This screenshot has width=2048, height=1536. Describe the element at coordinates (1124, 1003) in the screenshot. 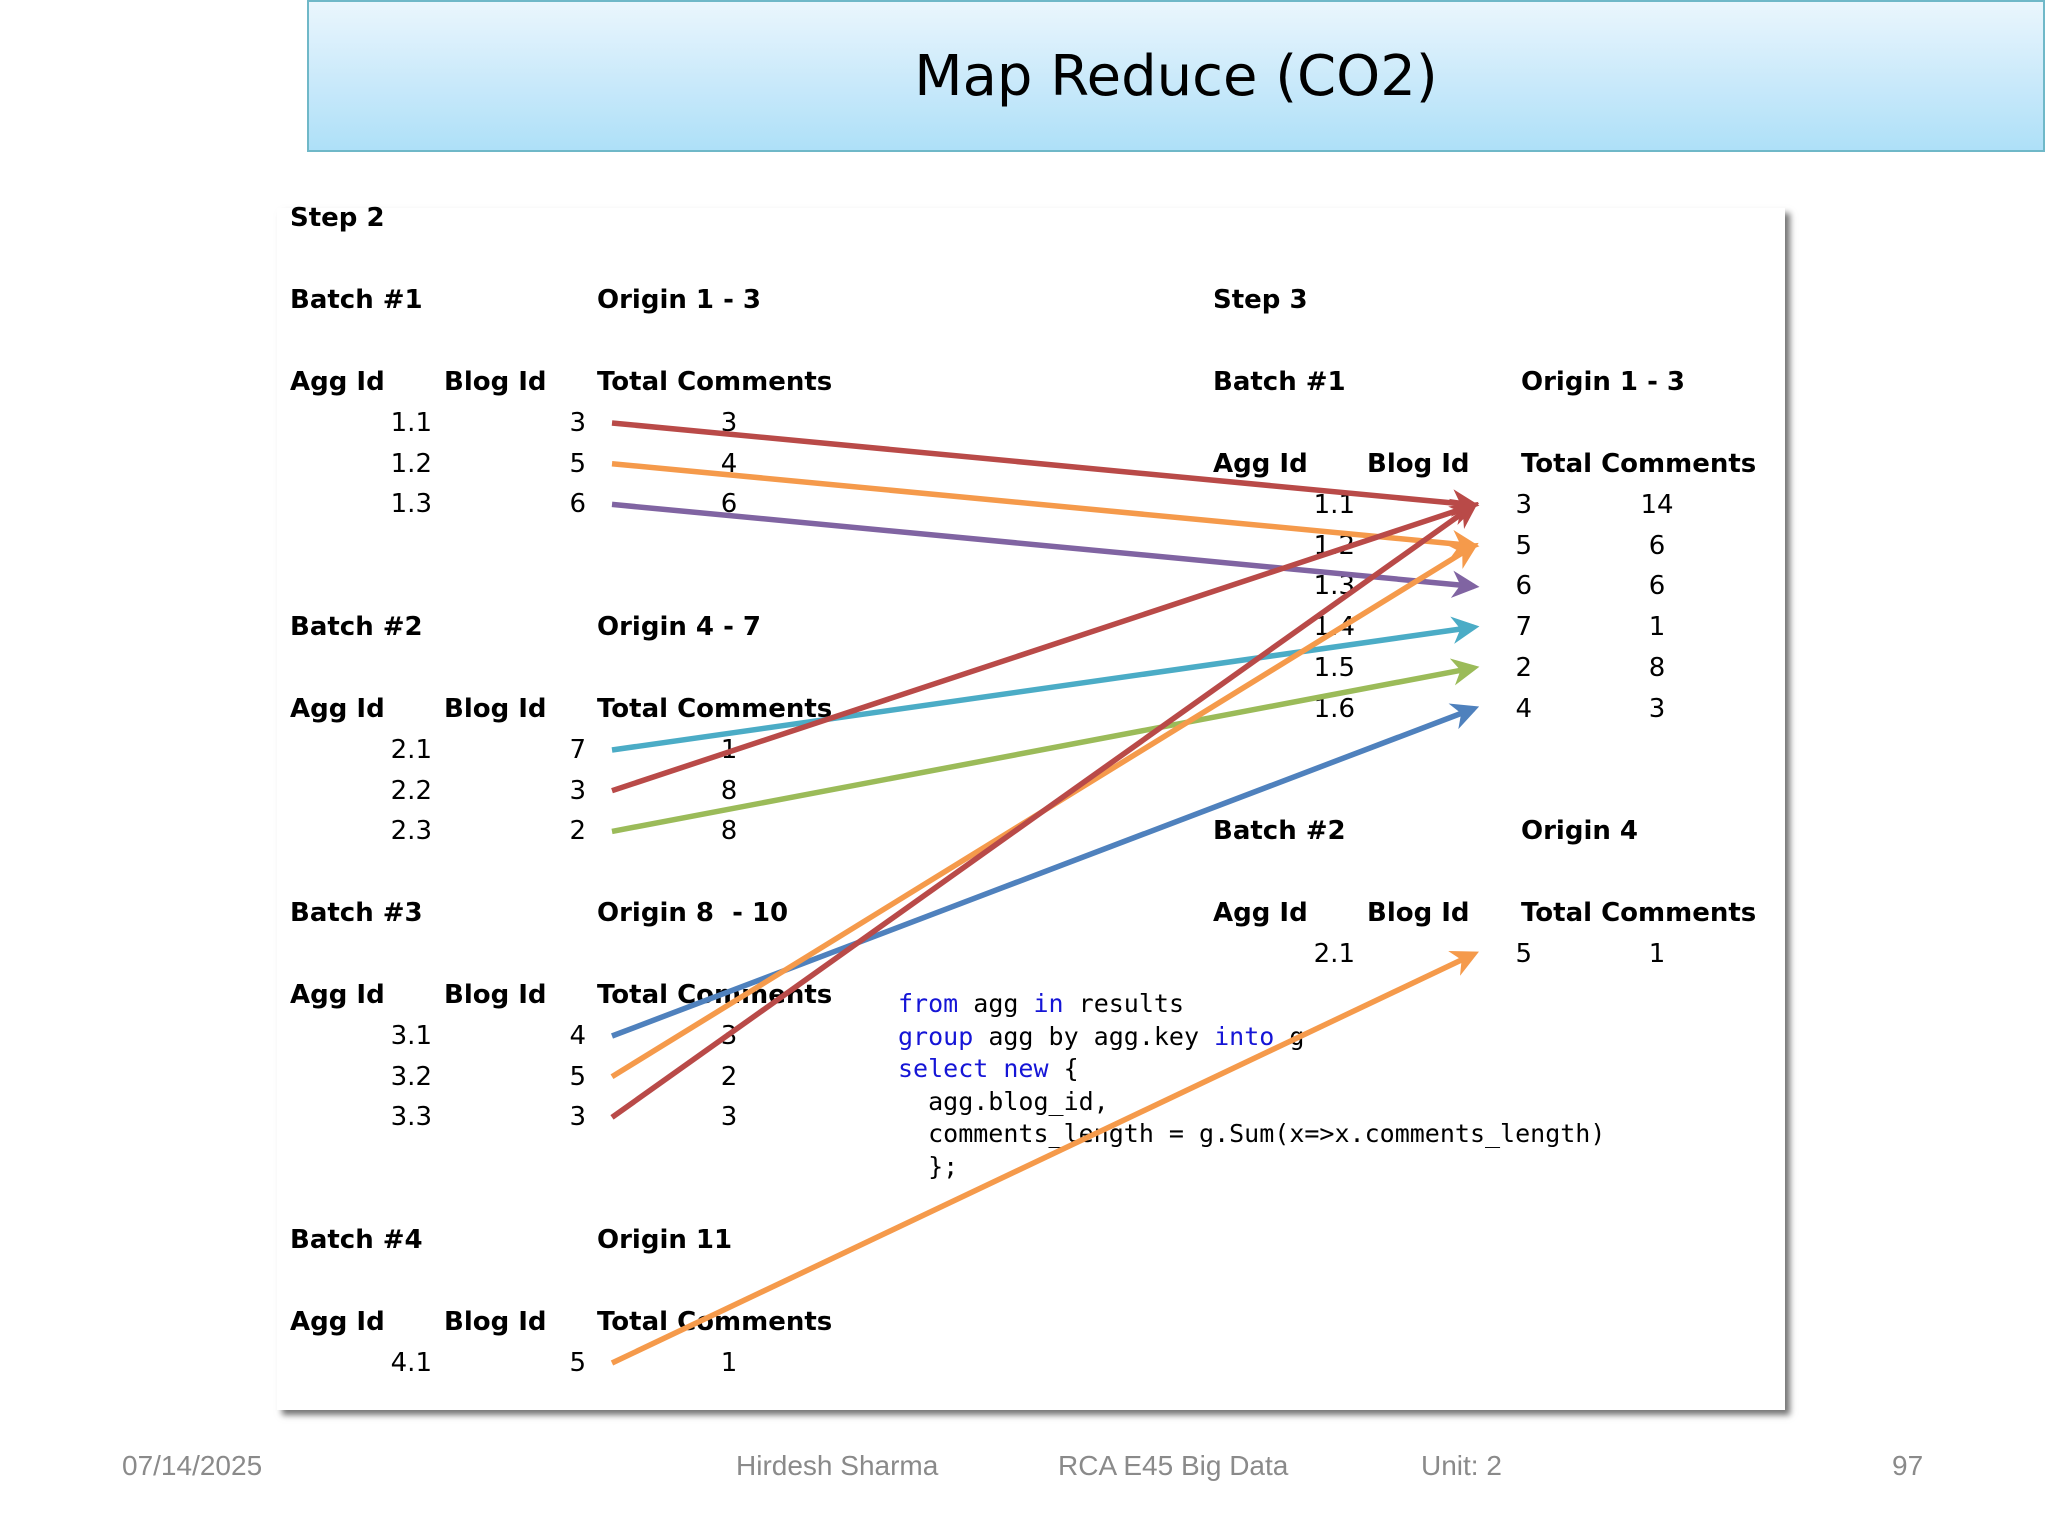

I see `code-text: results` at that location.